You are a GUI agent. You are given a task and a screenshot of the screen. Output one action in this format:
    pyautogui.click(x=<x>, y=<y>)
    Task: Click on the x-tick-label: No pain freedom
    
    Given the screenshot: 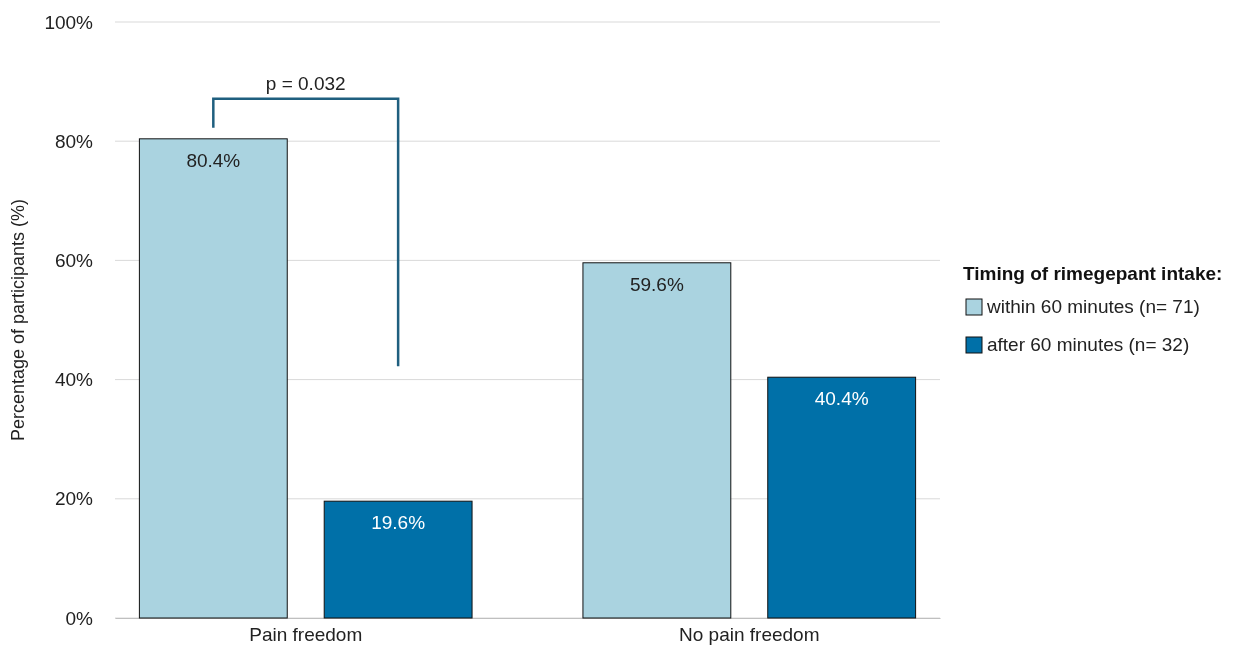 What is the action you would take?
    pyautogui.click(x=749, y=635)
    